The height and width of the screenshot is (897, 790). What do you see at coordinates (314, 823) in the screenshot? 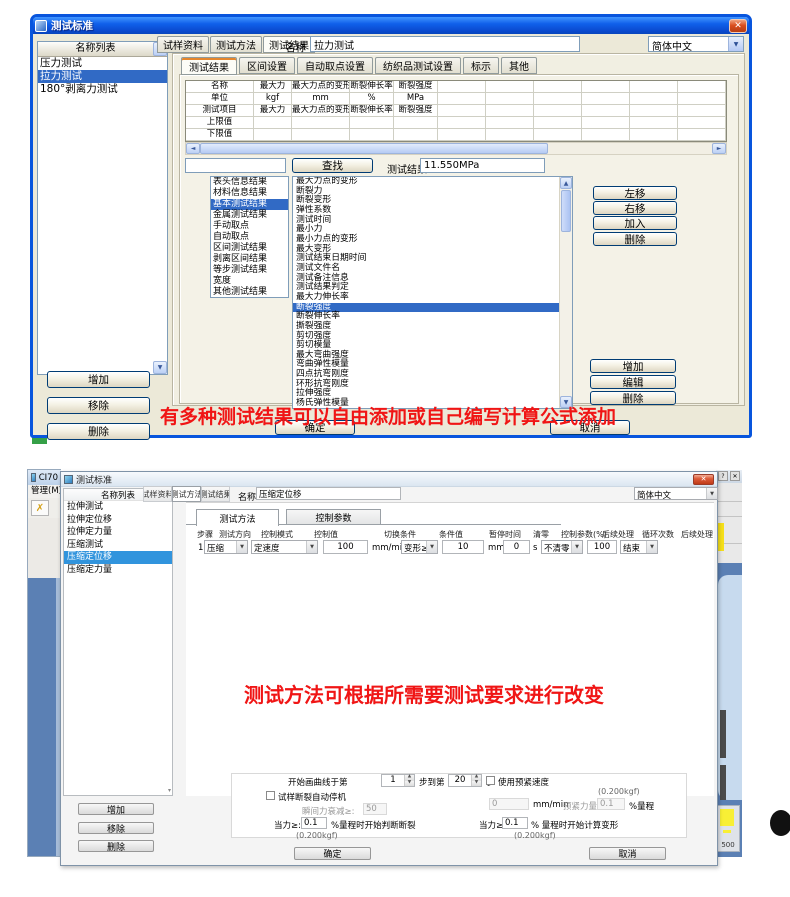
I see `break-force-input` at bounding box center [314, 823].